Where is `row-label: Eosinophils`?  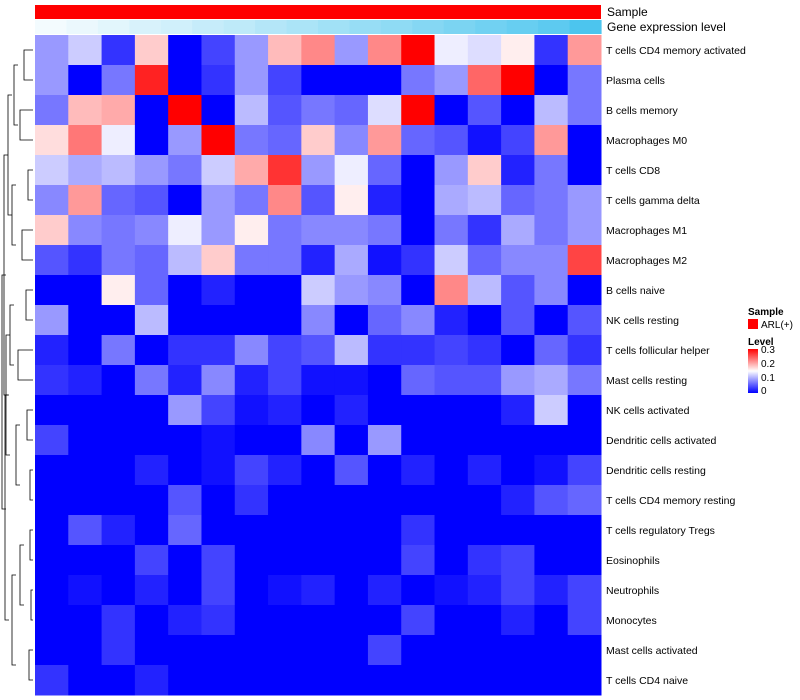
row-label: Eosinophils is located at coordinates (633, 561).